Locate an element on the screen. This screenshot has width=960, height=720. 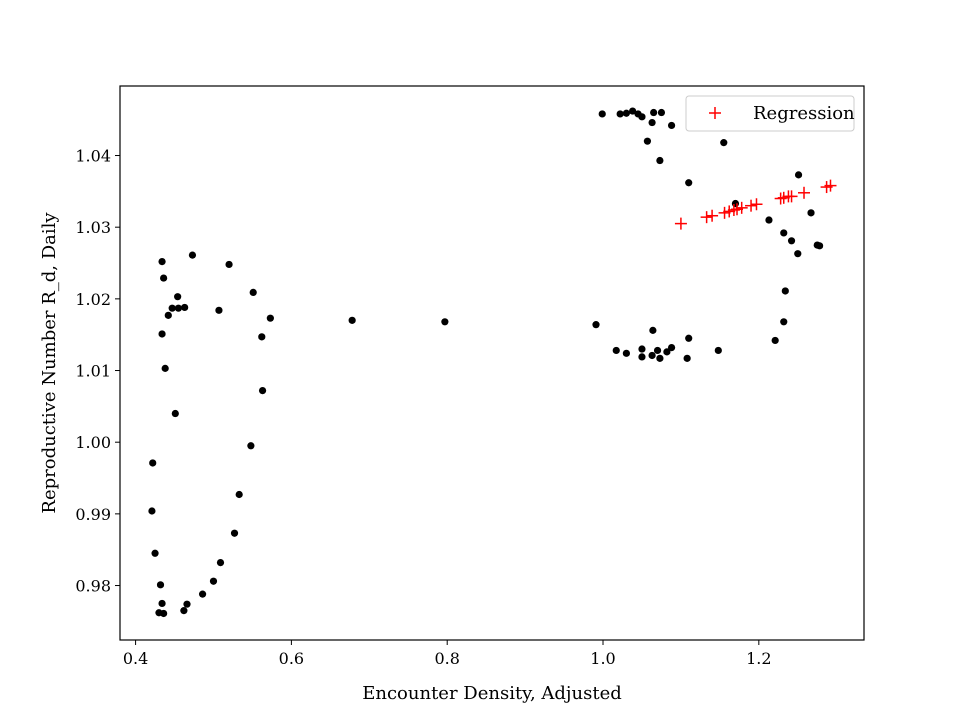
x-tick-label: 0.6 is located at coordinates (291, 658).